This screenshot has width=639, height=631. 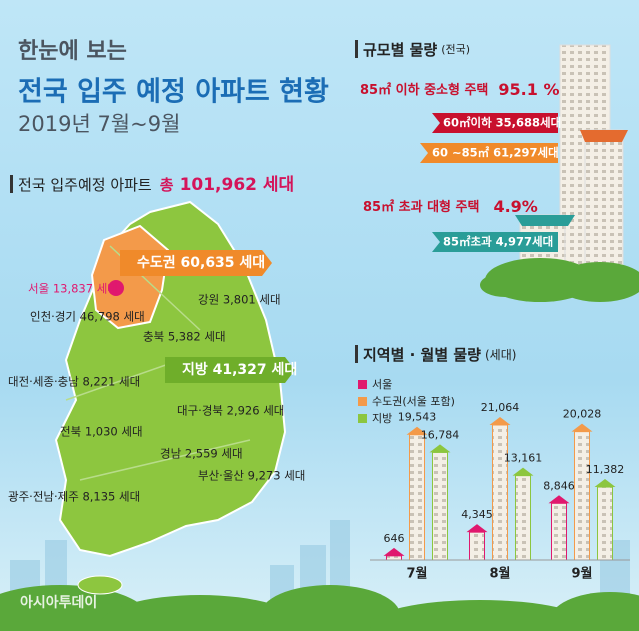 I want to click on large-label: 85㎡ 초과 대형 주택, so click(x=421, y=207).